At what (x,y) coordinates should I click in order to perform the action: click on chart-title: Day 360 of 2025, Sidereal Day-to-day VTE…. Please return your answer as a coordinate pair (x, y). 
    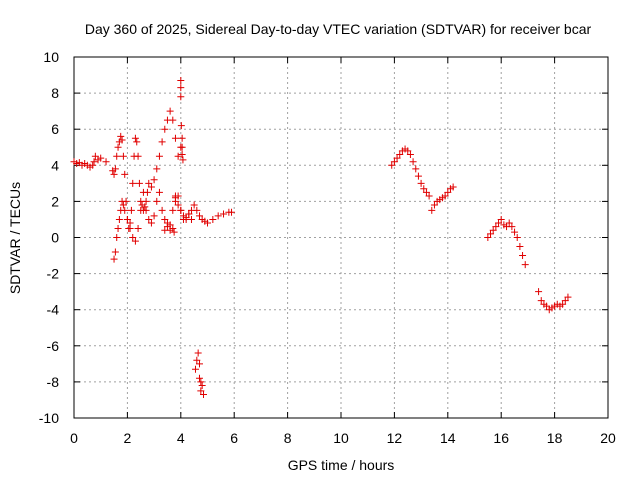
    Looking at the image, I should click on (338, 29).